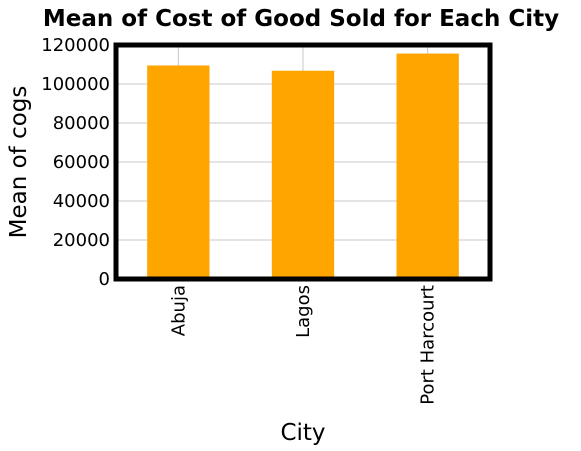 The width and height of the screenshot is (581, 451). I want to click on x-tick-label: Abuja, so click(178, 310).